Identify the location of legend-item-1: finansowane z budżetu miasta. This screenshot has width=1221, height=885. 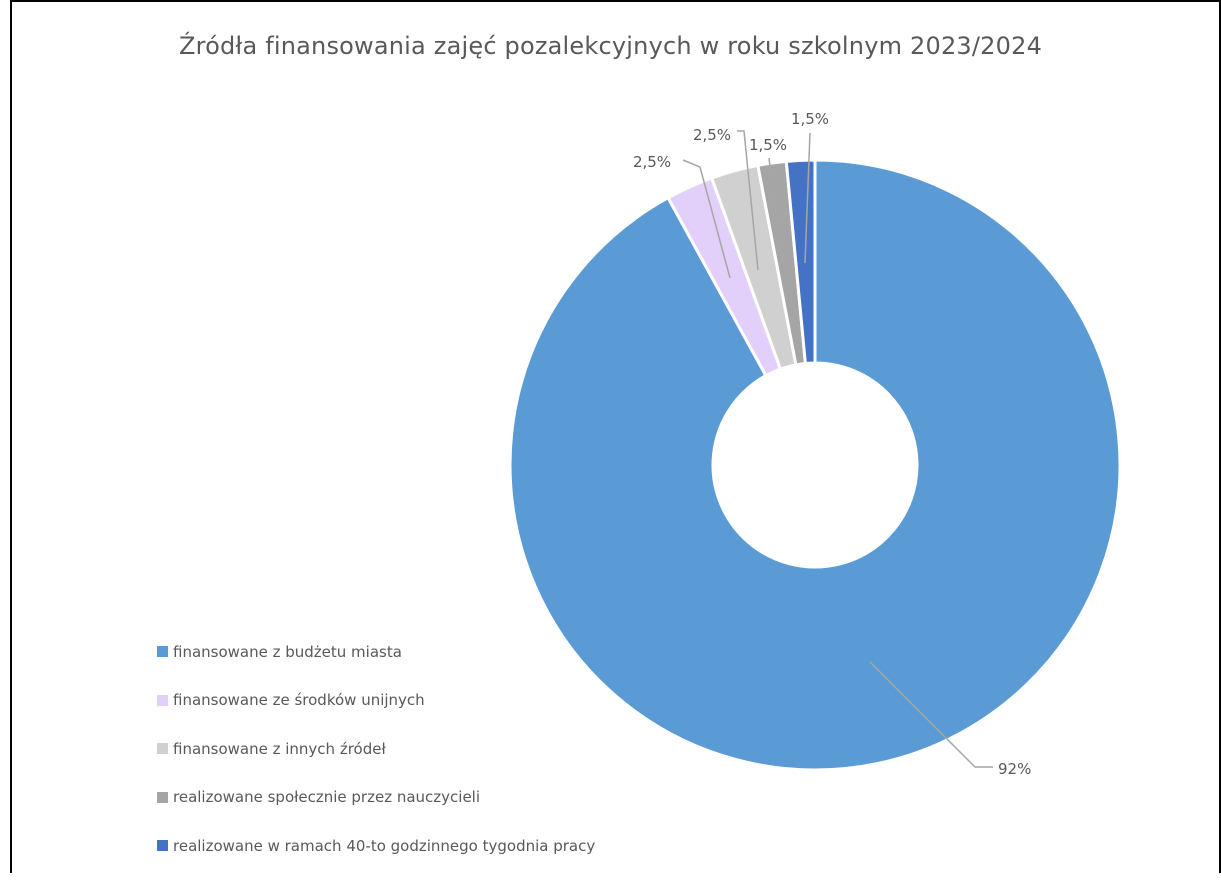
(376, 651).